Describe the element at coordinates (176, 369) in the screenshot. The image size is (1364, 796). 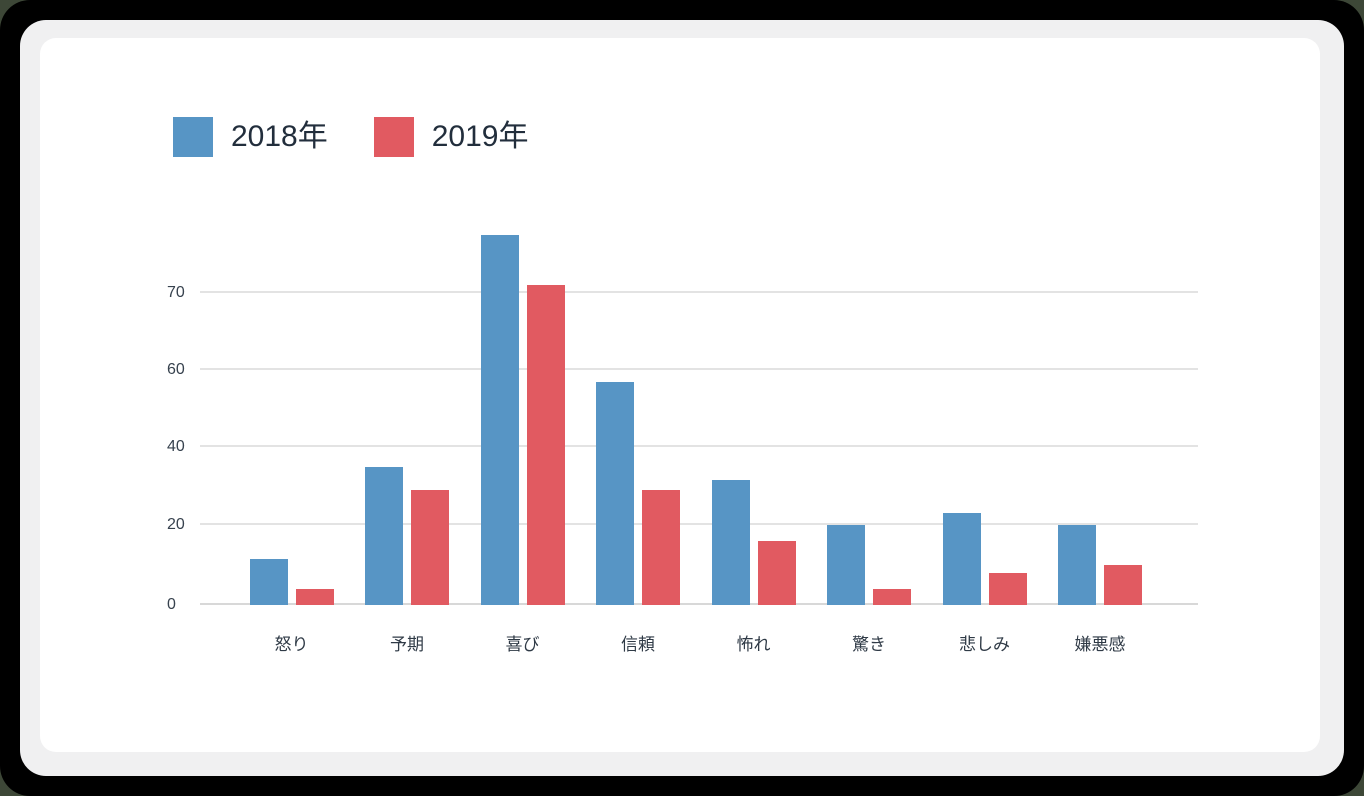
I see `y-tick-label-60: 60` at that location.